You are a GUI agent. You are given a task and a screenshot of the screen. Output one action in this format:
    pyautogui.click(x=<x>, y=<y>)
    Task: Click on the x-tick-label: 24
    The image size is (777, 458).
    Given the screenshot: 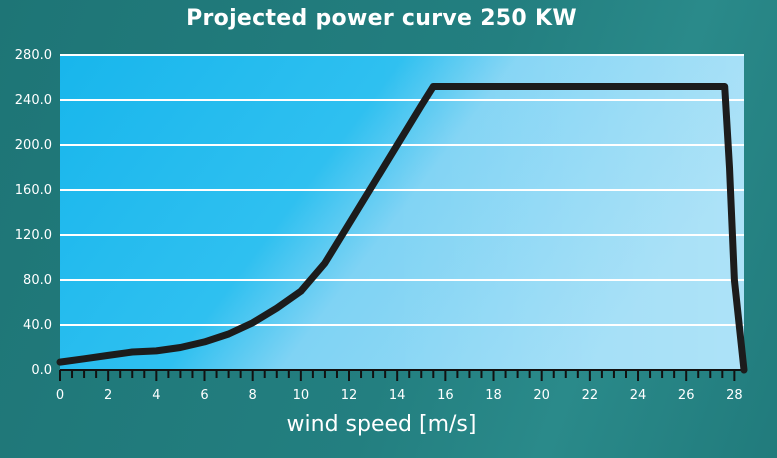 What is the action you would take?
    pyautogui.click(x=638, y=395)
    